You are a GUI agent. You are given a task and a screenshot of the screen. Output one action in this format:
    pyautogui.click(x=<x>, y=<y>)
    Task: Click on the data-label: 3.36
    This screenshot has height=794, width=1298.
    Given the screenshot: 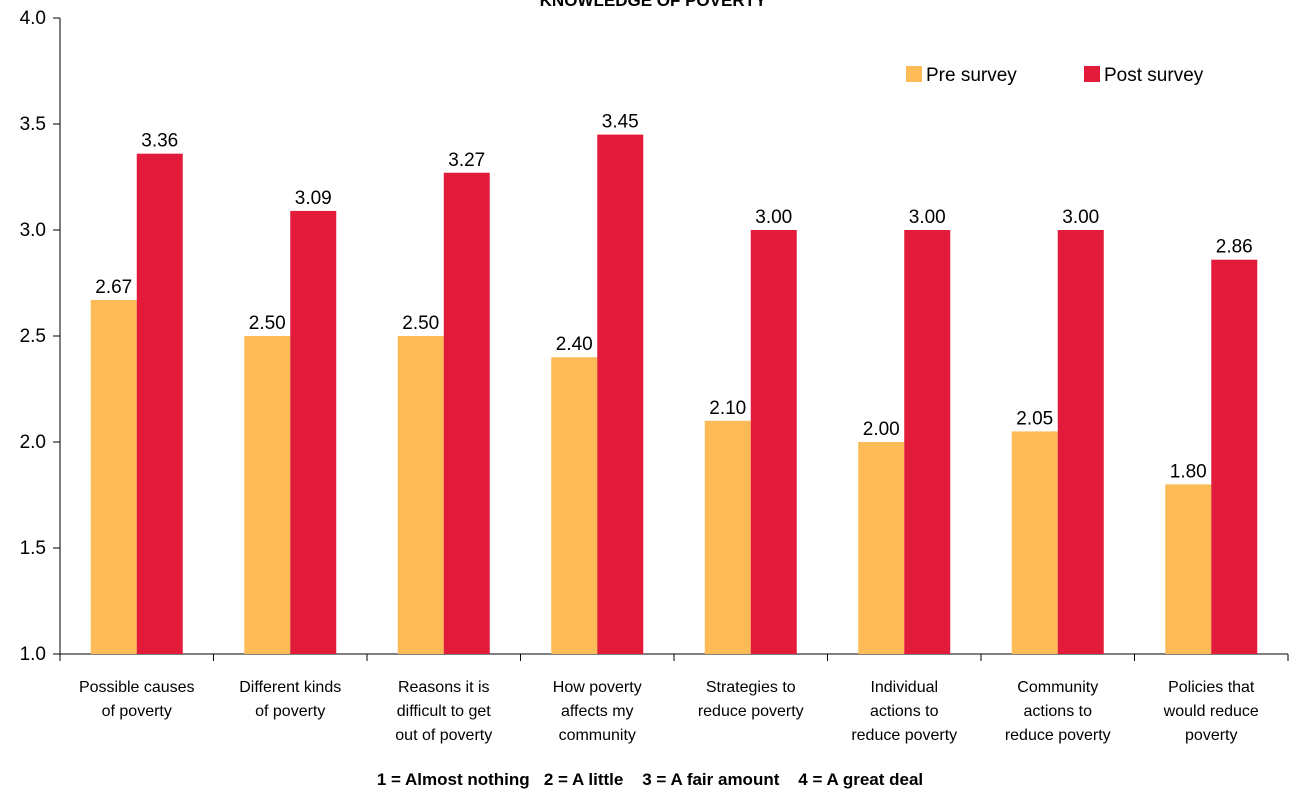 What is the action you would take?
    pyautogui.click(x=159, y=141)
    